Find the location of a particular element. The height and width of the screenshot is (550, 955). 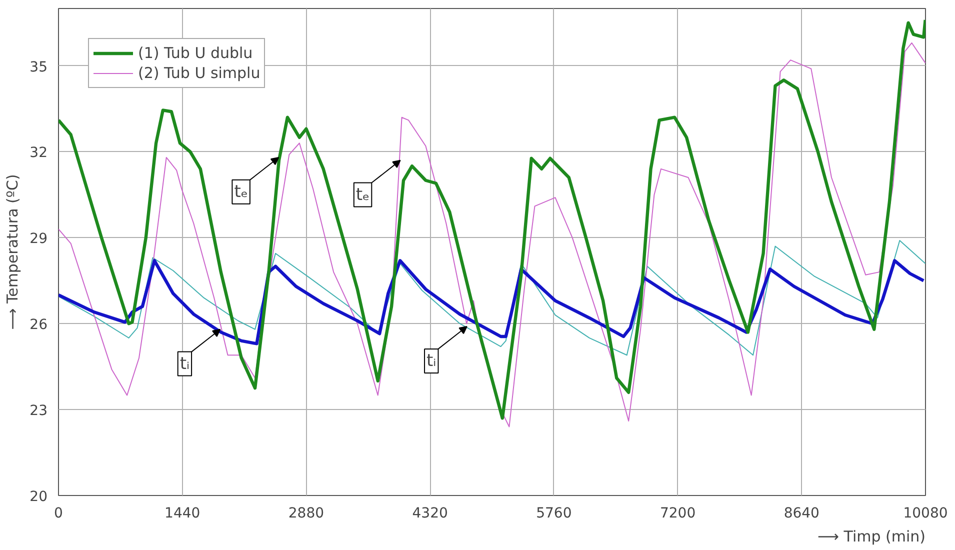

x-tick-label: 7200 is located at coordinates (678, 514).